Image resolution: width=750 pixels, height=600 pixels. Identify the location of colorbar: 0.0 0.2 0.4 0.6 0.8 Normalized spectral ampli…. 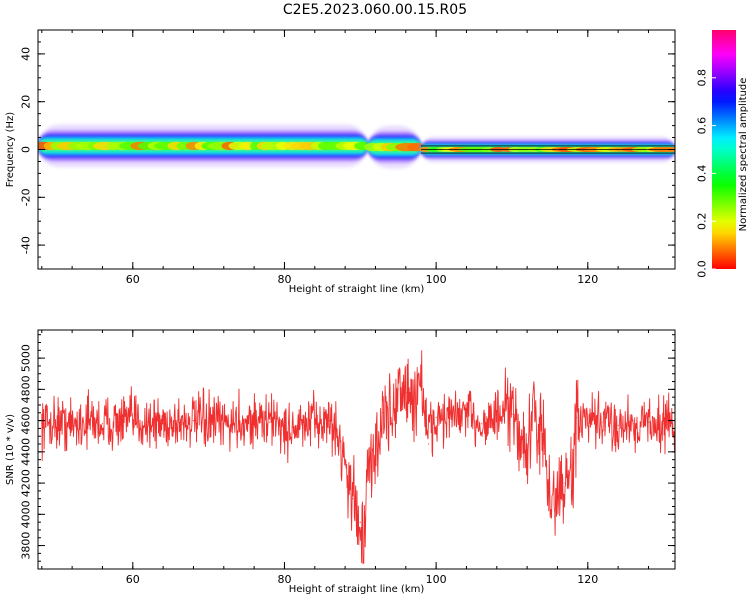
(722, 154).